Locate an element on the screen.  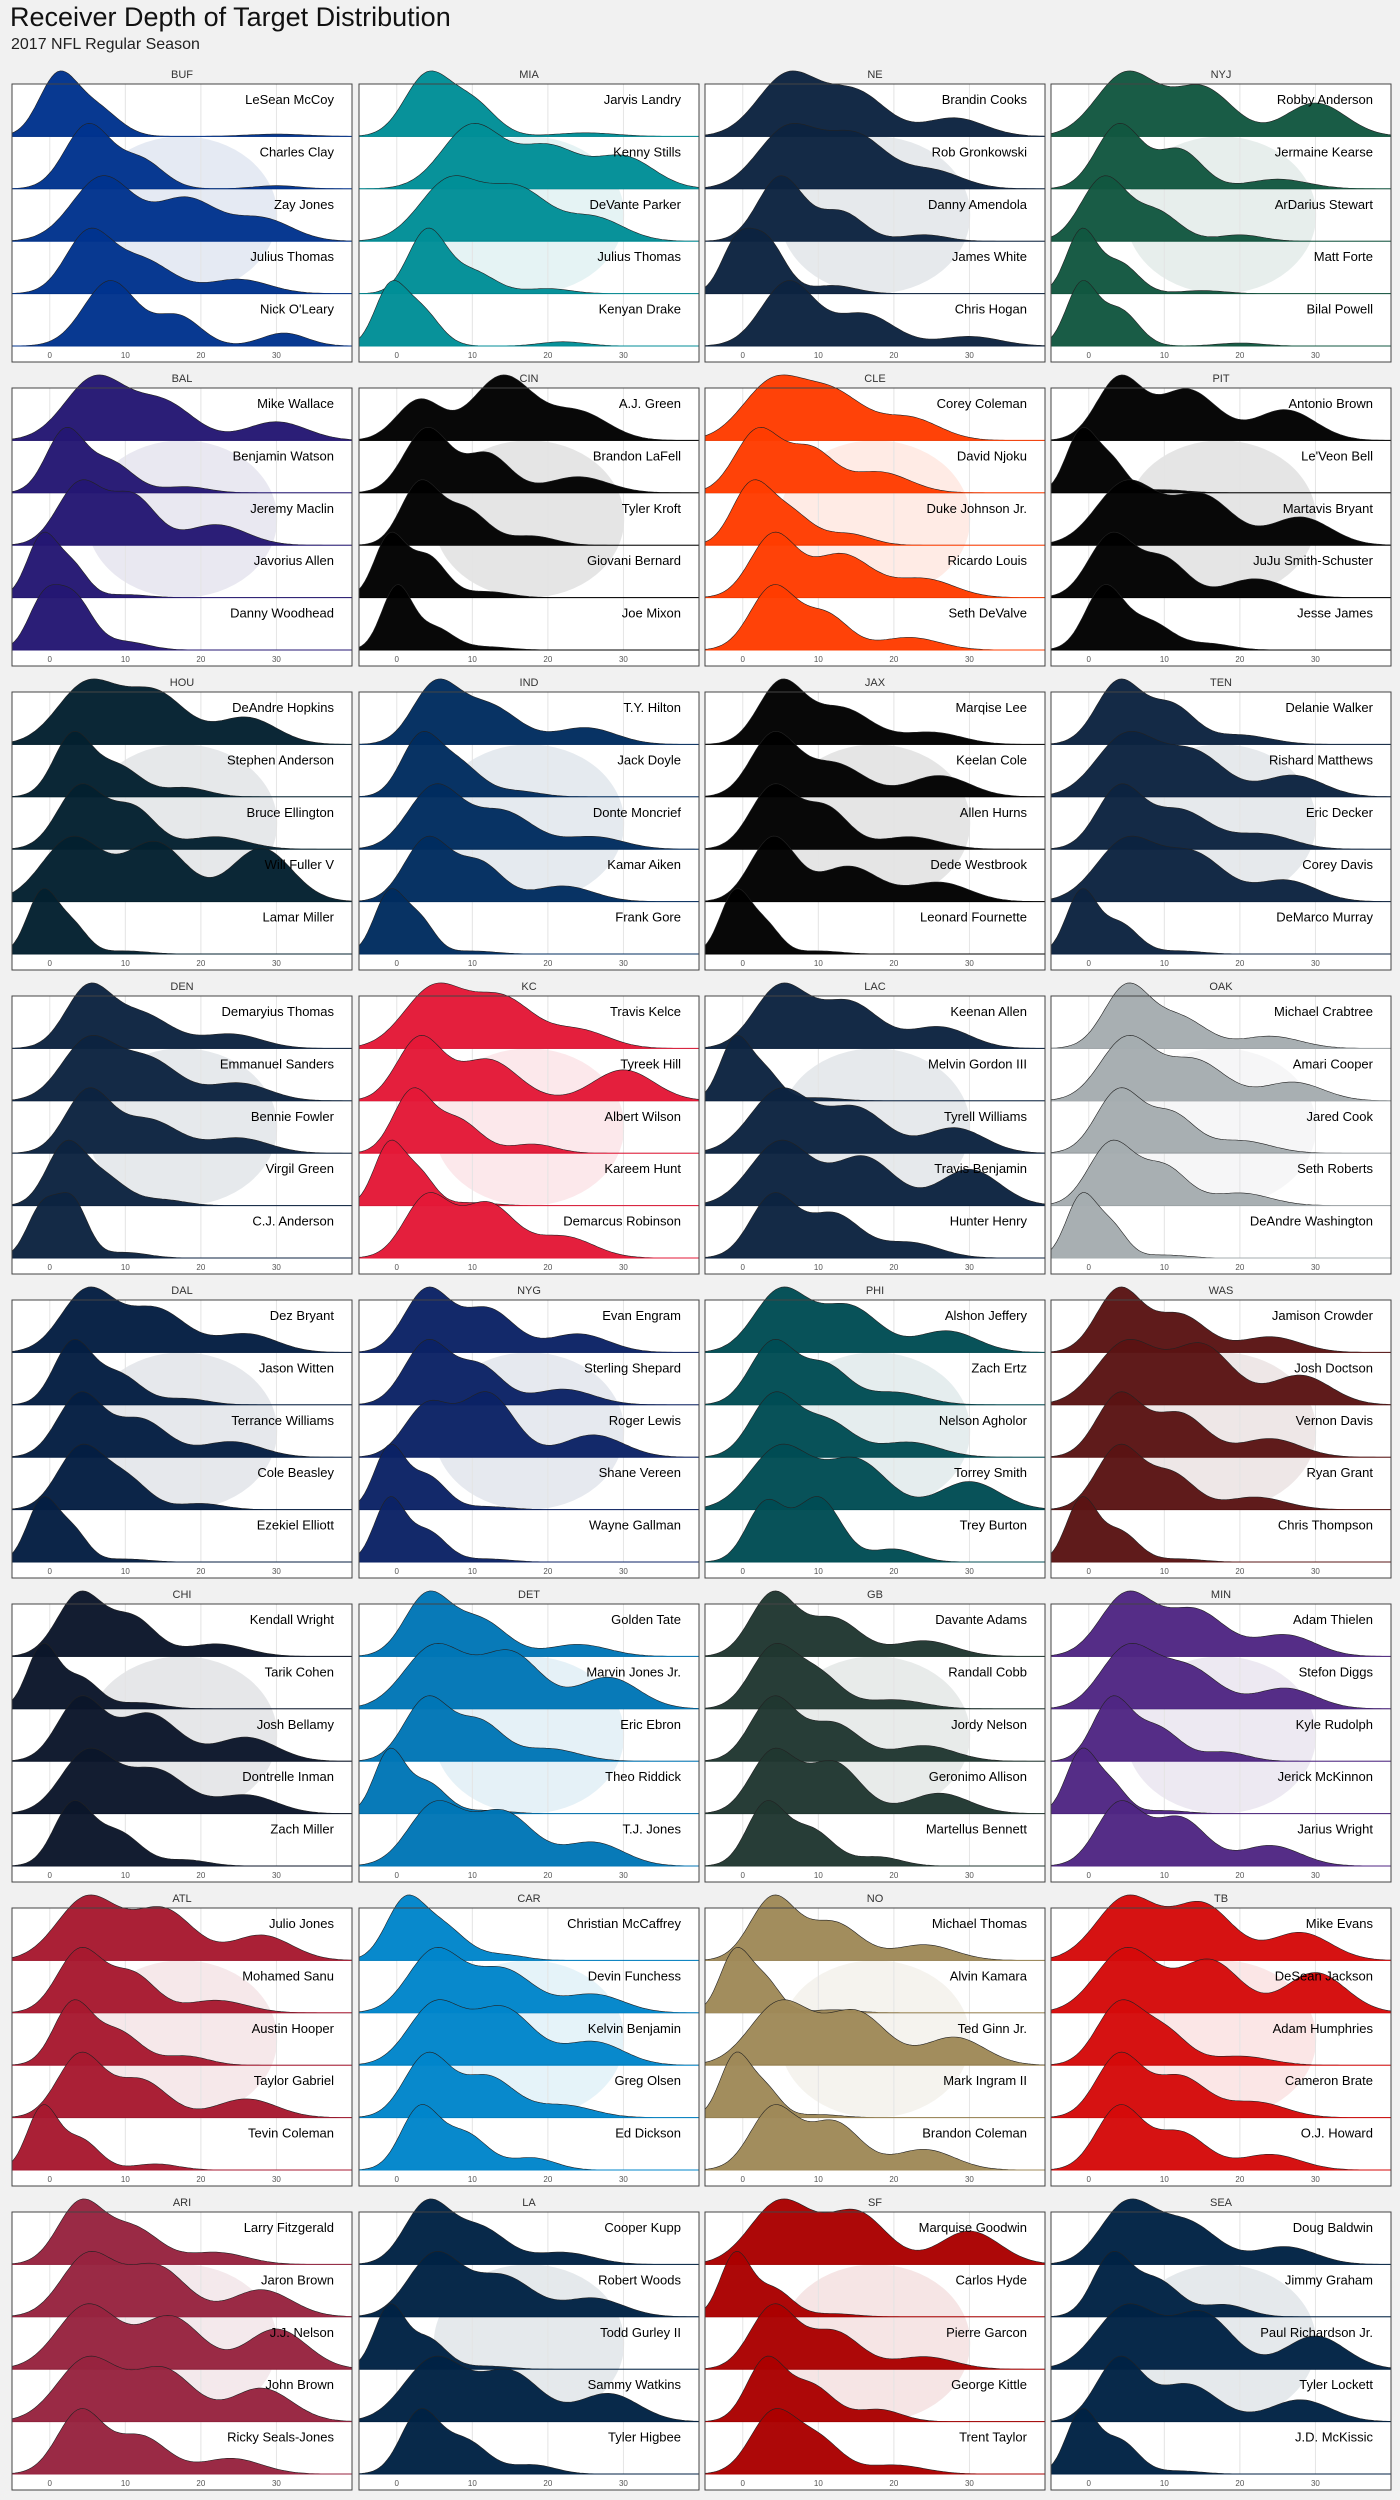
player-label: Brandon Coleman is located at coordinates (974, 2133).